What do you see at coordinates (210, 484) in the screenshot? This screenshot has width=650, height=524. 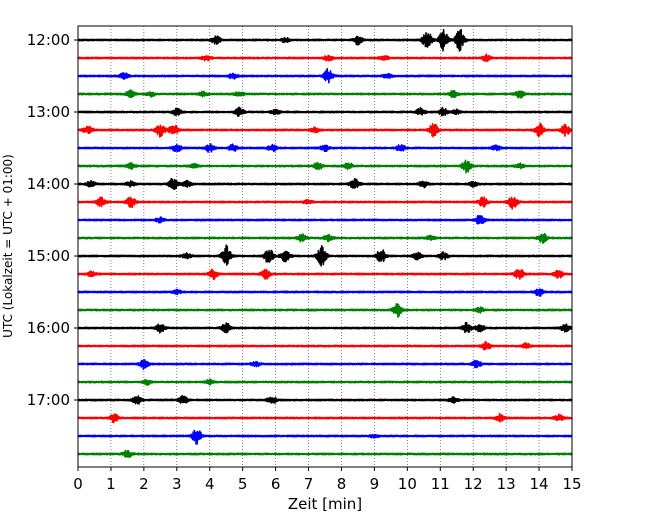 I see `x-tick-label: 4` at bounding box center [210, 484].